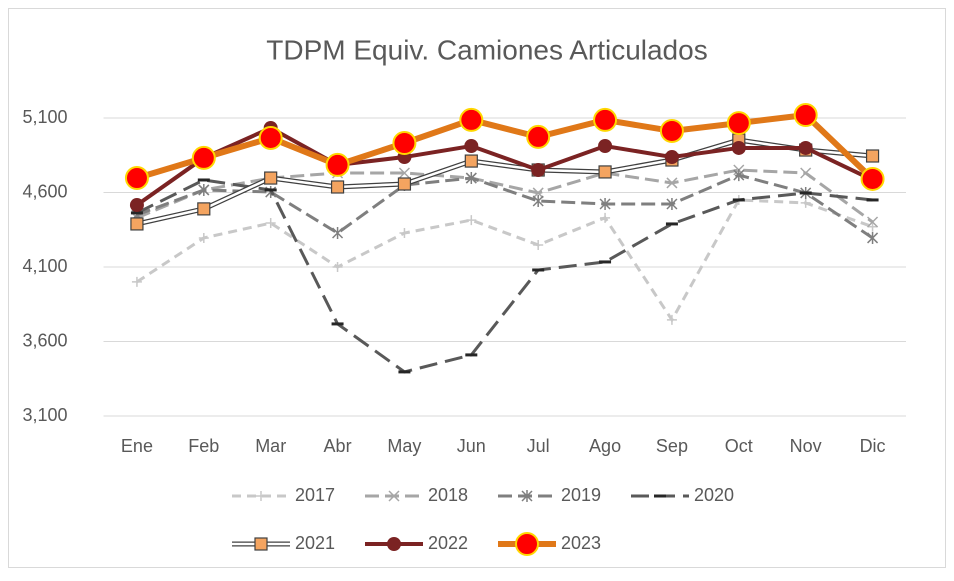  I want to click on x-tick-label: Jul, so click(538, 446).